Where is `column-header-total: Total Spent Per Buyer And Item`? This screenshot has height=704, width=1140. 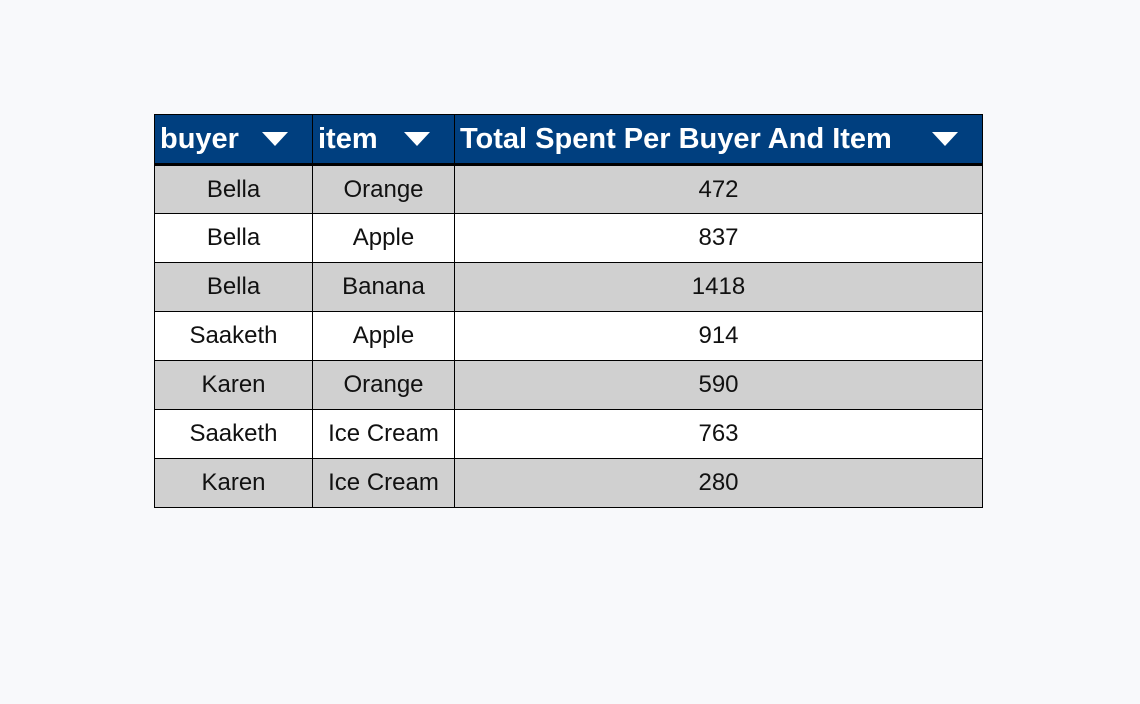 column-header-total: Total Spent Per Buyer And Item is located at coordinates (718, 140).